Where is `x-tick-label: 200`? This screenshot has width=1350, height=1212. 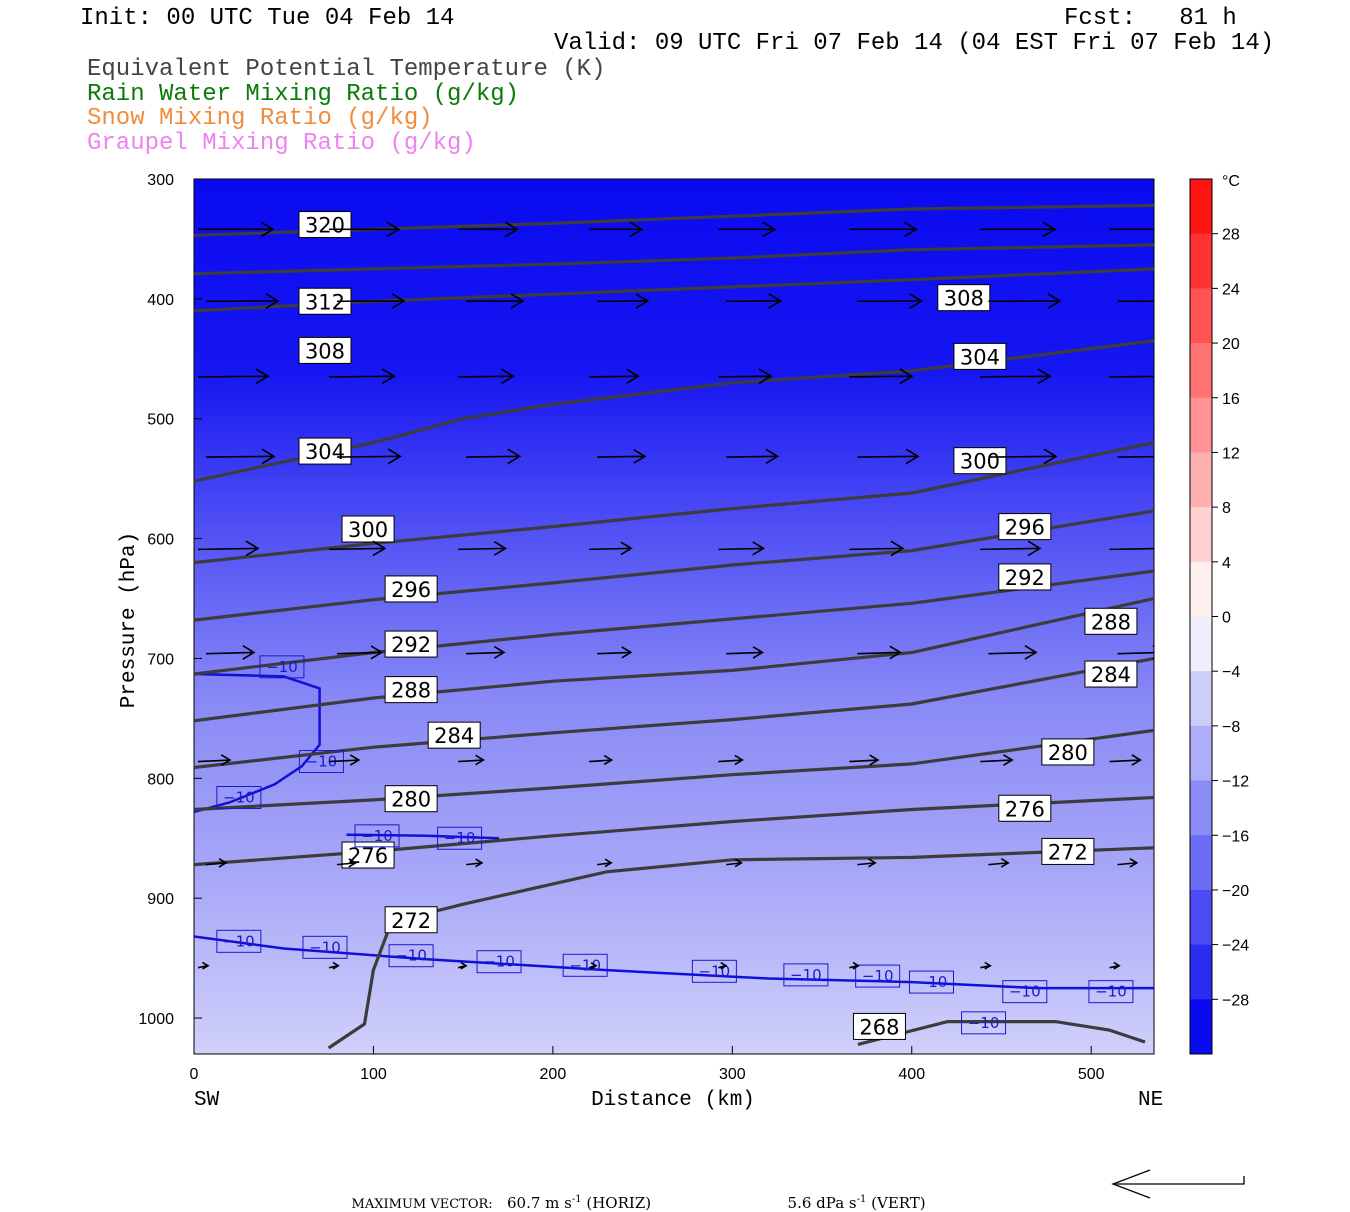
x-tick-label: 200 is located at coordinates (553, 1074).